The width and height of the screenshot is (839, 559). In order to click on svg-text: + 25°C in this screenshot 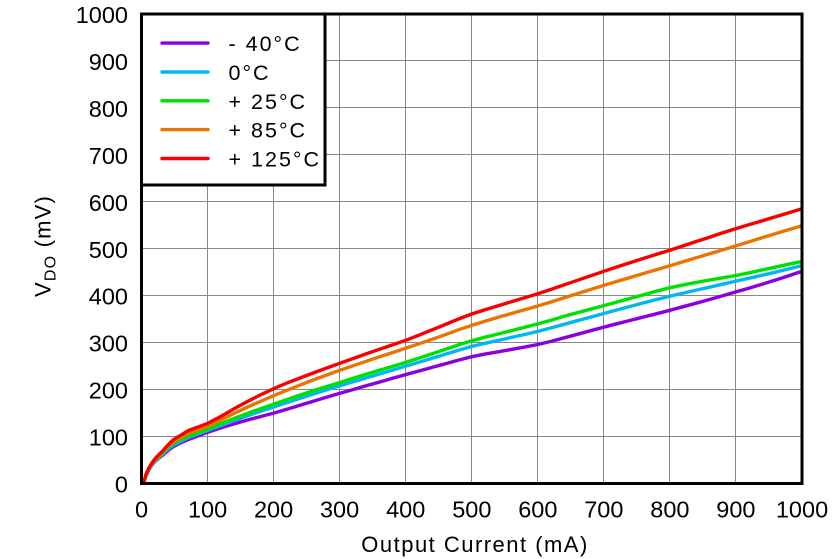, I will do `click(268, 102)`.